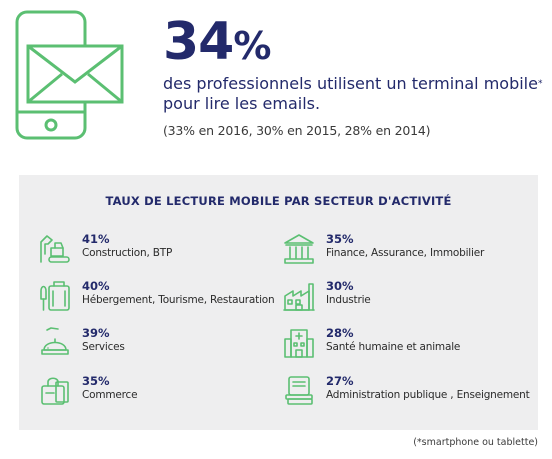 The image size is (552, 459). Describe the element at coordinates (355, 42) in the screenshot. I see `headline-percent: 34%` at that location.